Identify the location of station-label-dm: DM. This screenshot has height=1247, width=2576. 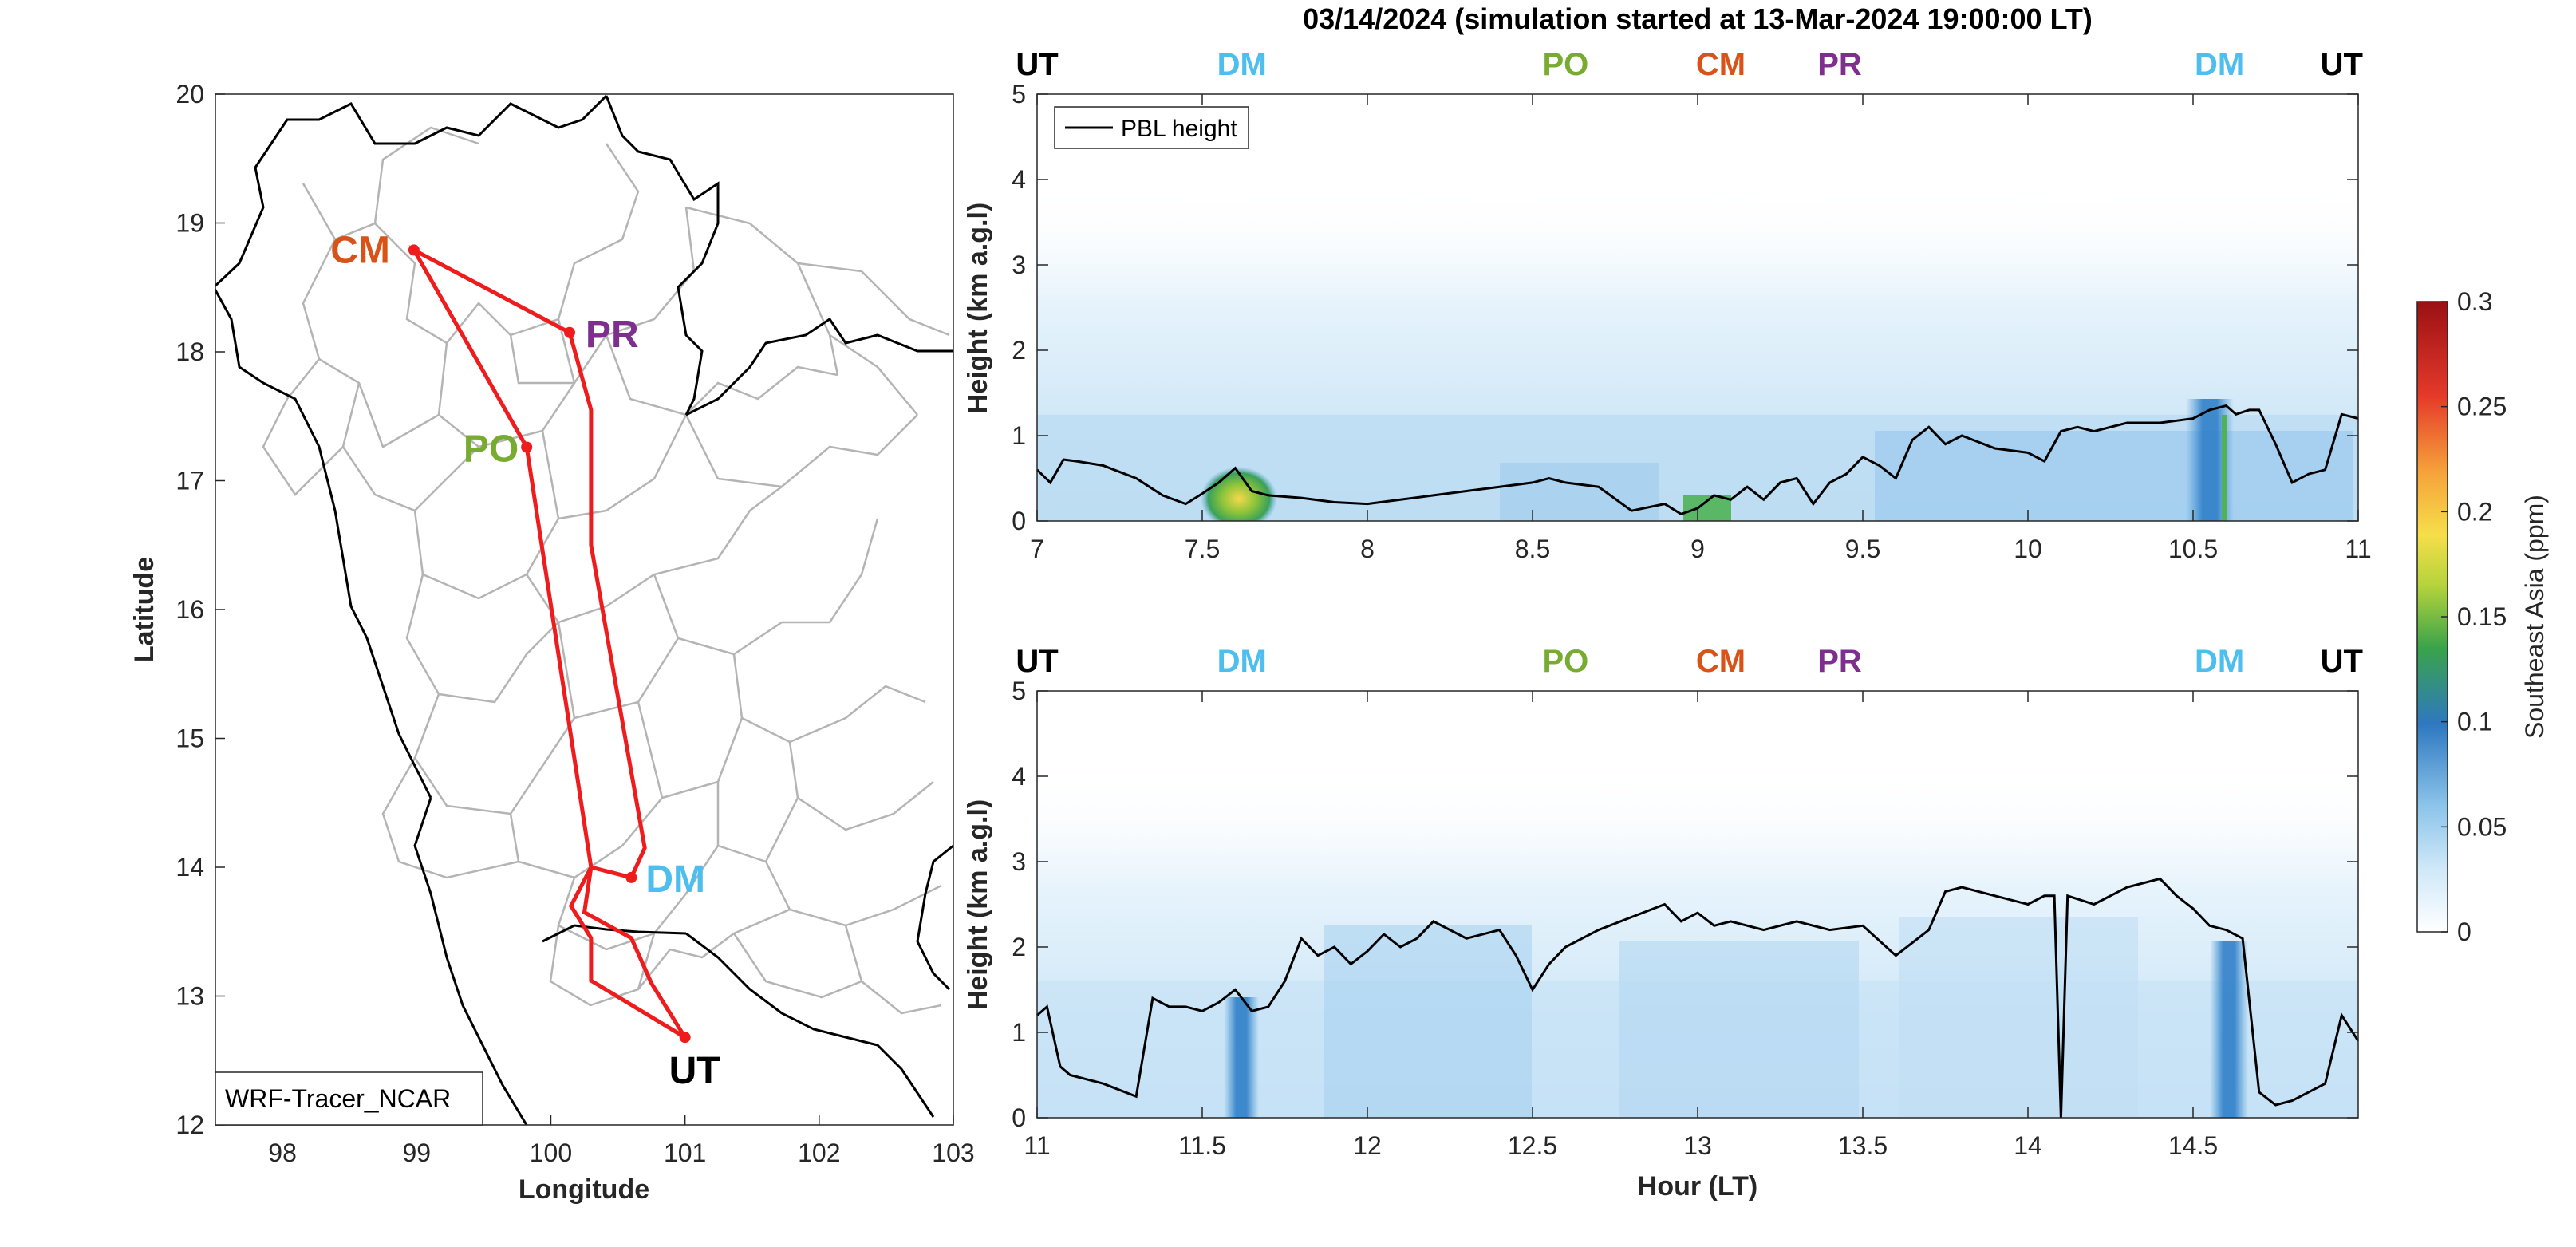
(675, 880).